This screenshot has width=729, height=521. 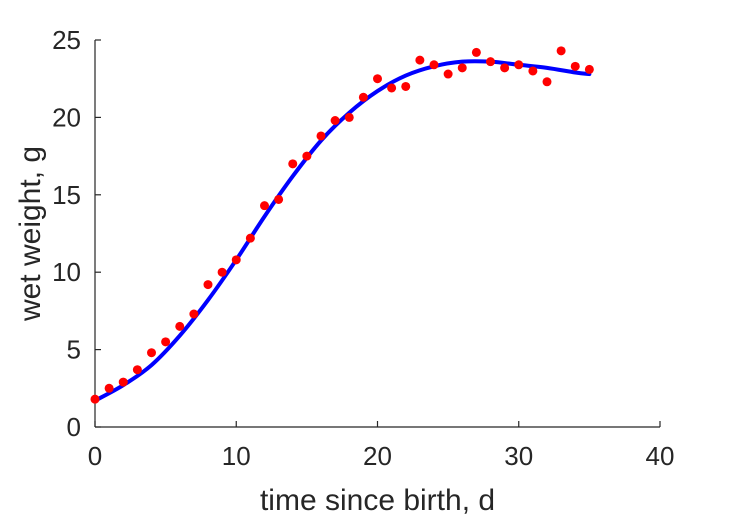 What do you see at coordinates (66, 117) in the screenshot?
I see `y-tick-label: 20` at bounding box center [66, 117].